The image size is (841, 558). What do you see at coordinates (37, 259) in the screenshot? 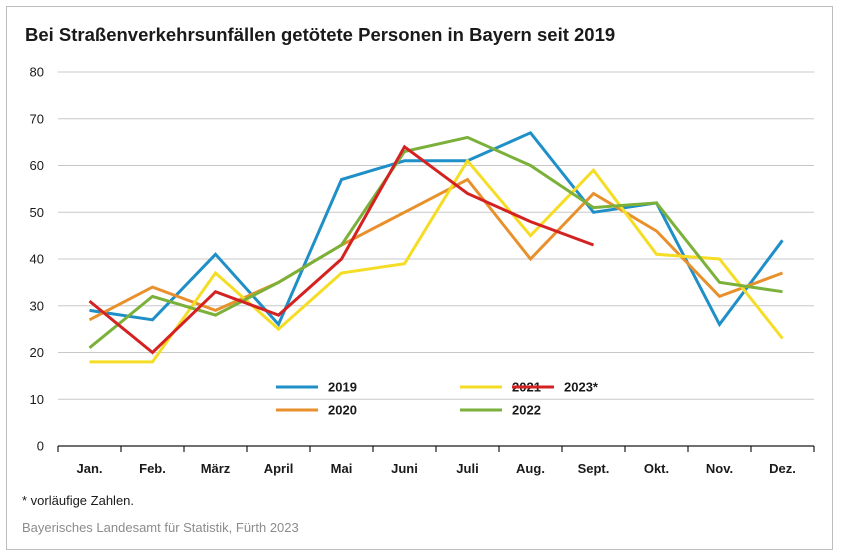
I see `y-tick-label: 40` at bounding box center [37, 259].